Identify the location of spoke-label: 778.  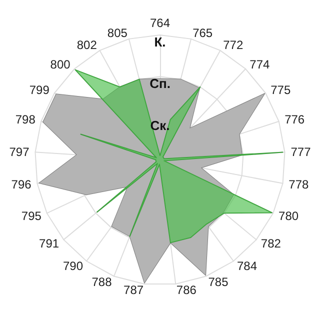
(299, 185).